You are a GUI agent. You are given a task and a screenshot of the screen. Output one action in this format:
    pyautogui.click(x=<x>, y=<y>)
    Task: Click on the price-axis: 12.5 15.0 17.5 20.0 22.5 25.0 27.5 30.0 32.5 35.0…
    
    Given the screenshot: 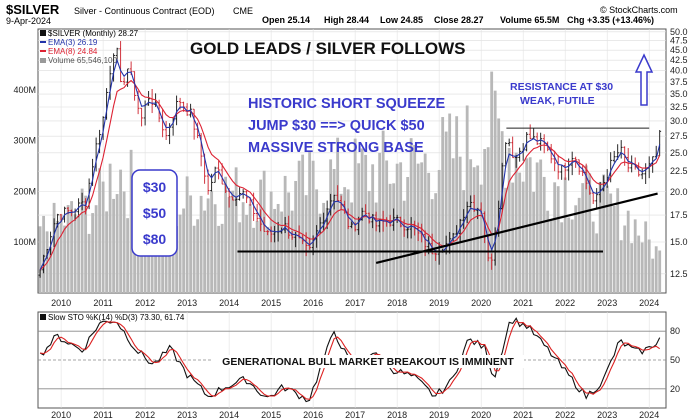 What is the action you would take?
    pyautogui.click(x=679, y=153)
    